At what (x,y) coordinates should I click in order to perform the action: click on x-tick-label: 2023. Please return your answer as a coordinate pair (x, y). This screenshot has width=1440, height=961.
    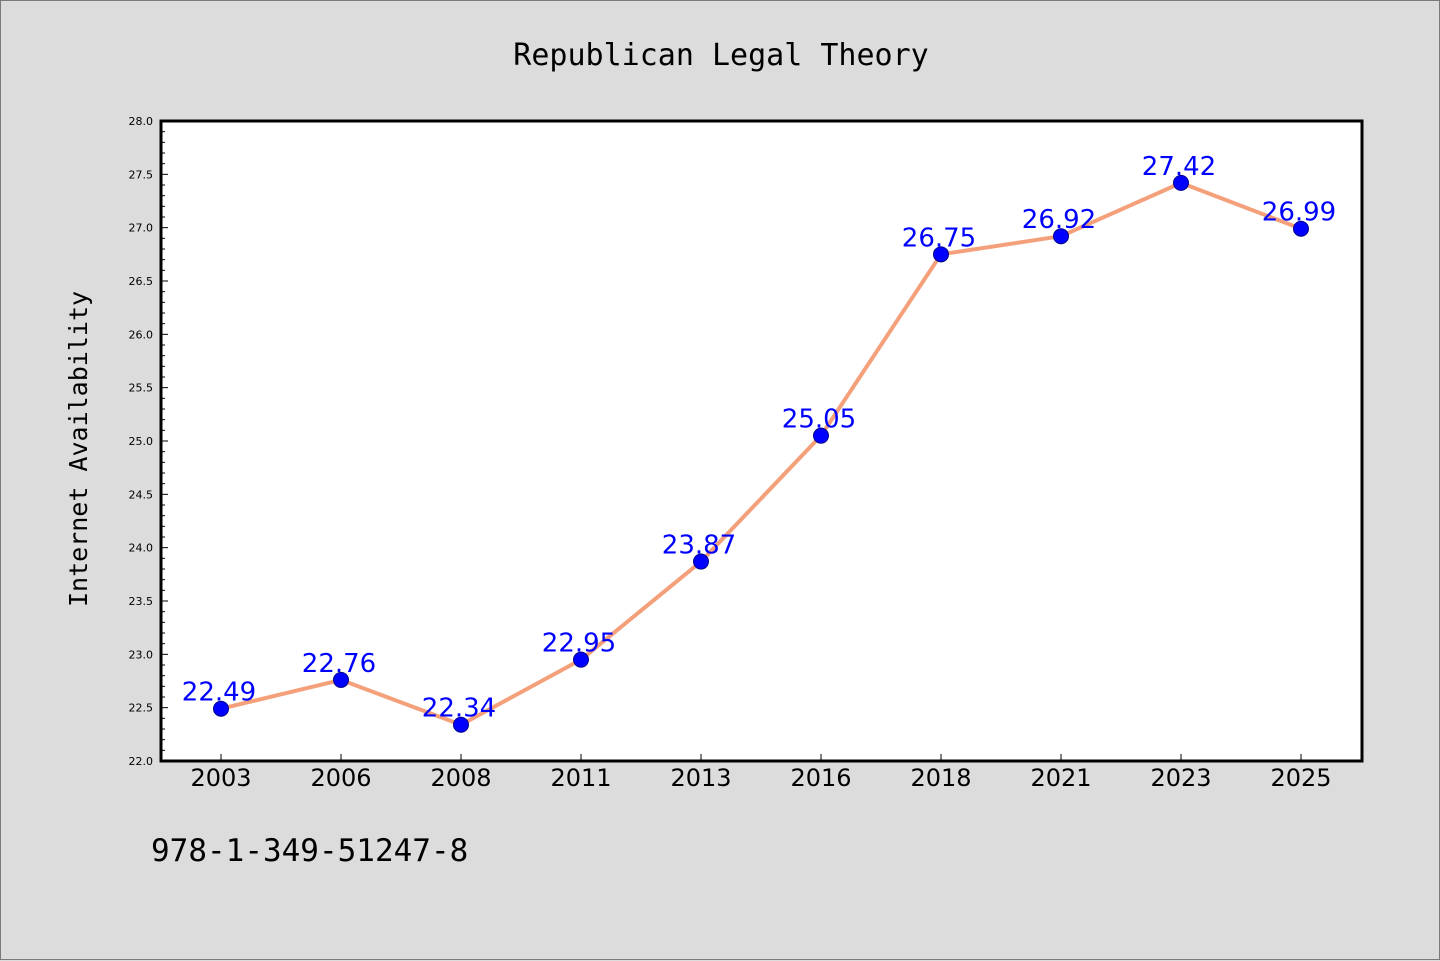
    Looking at the image, I should click on (1180, 778).